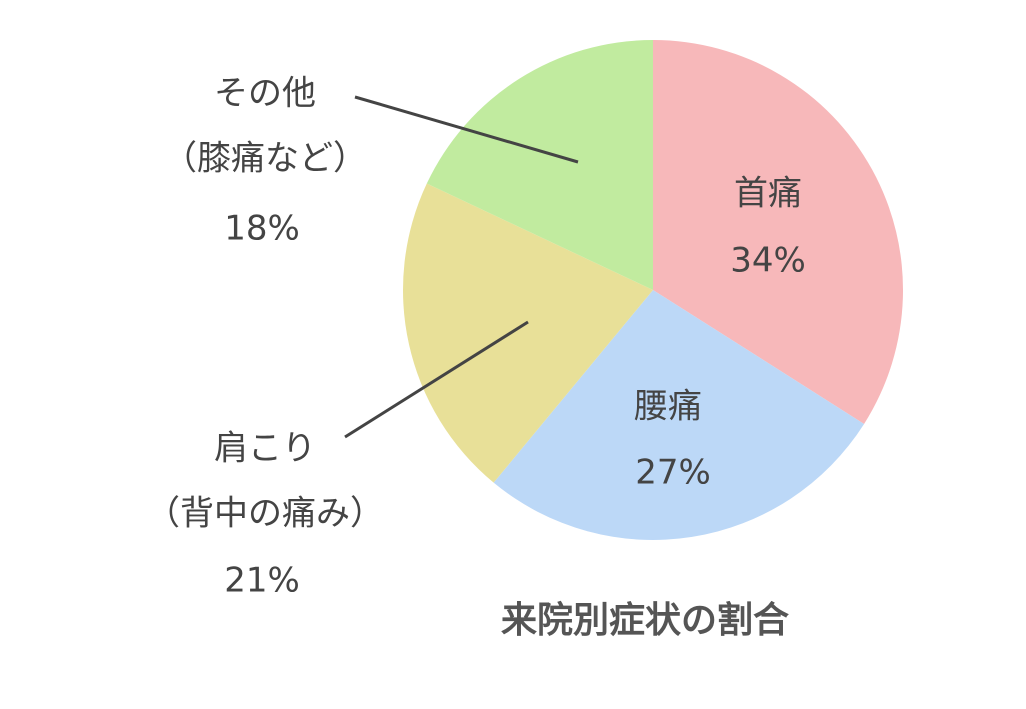 This screenshot has height=709, width=1026. I want to click on chart-title: 来院別症状の割合, so click(645, 620).